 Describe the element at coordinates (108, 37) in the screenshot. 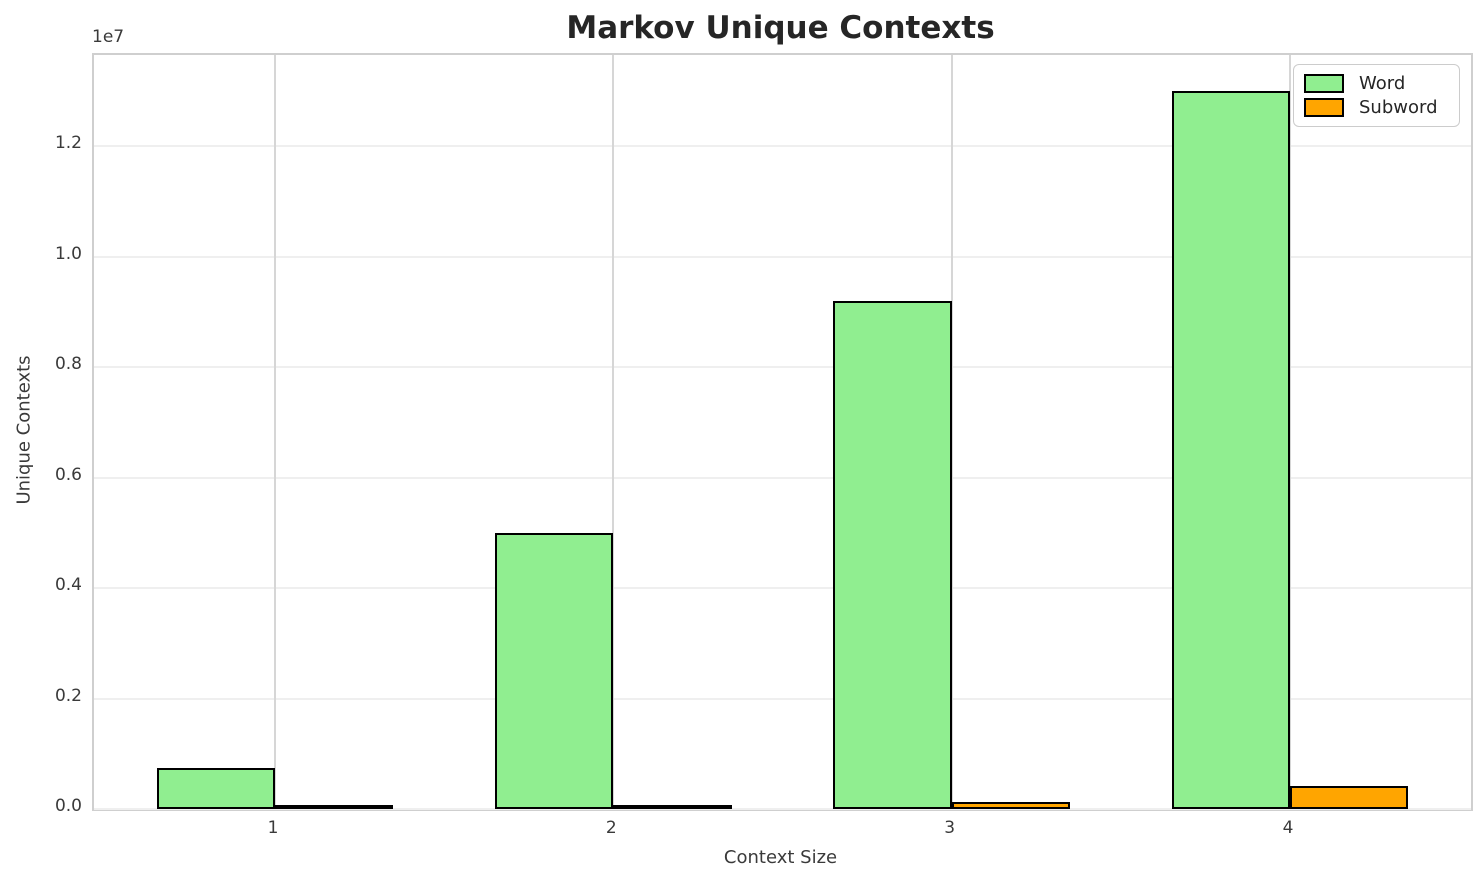

I see `y-axis-offset-text: 1e7` at that location.